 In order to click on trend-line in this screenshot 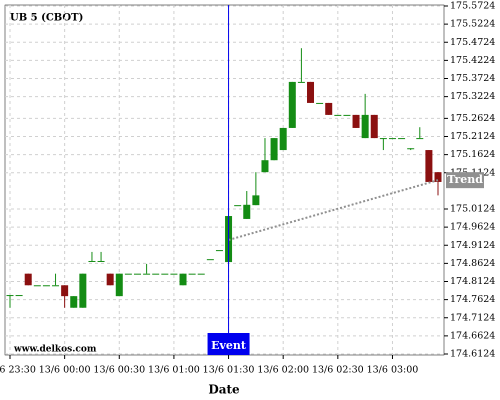, I will do `click(333, 210)`.